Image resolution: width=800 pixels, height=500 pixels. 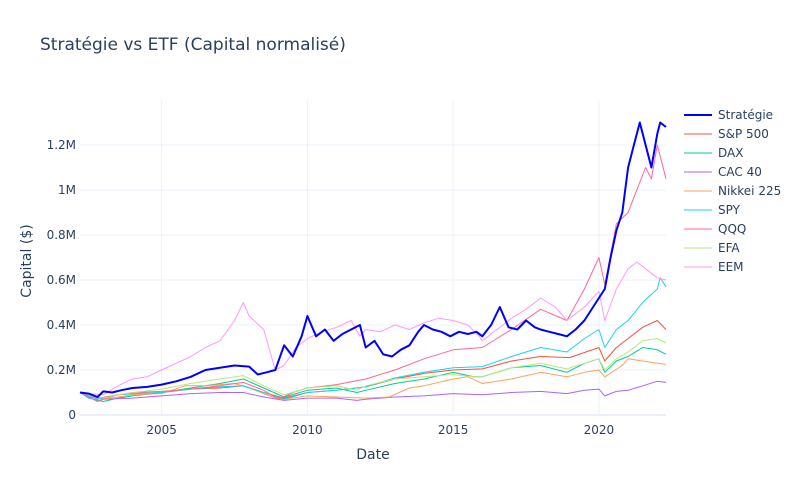 I want to click on legend-label-cac-40: CAC 40, so click(x=740, y=172).